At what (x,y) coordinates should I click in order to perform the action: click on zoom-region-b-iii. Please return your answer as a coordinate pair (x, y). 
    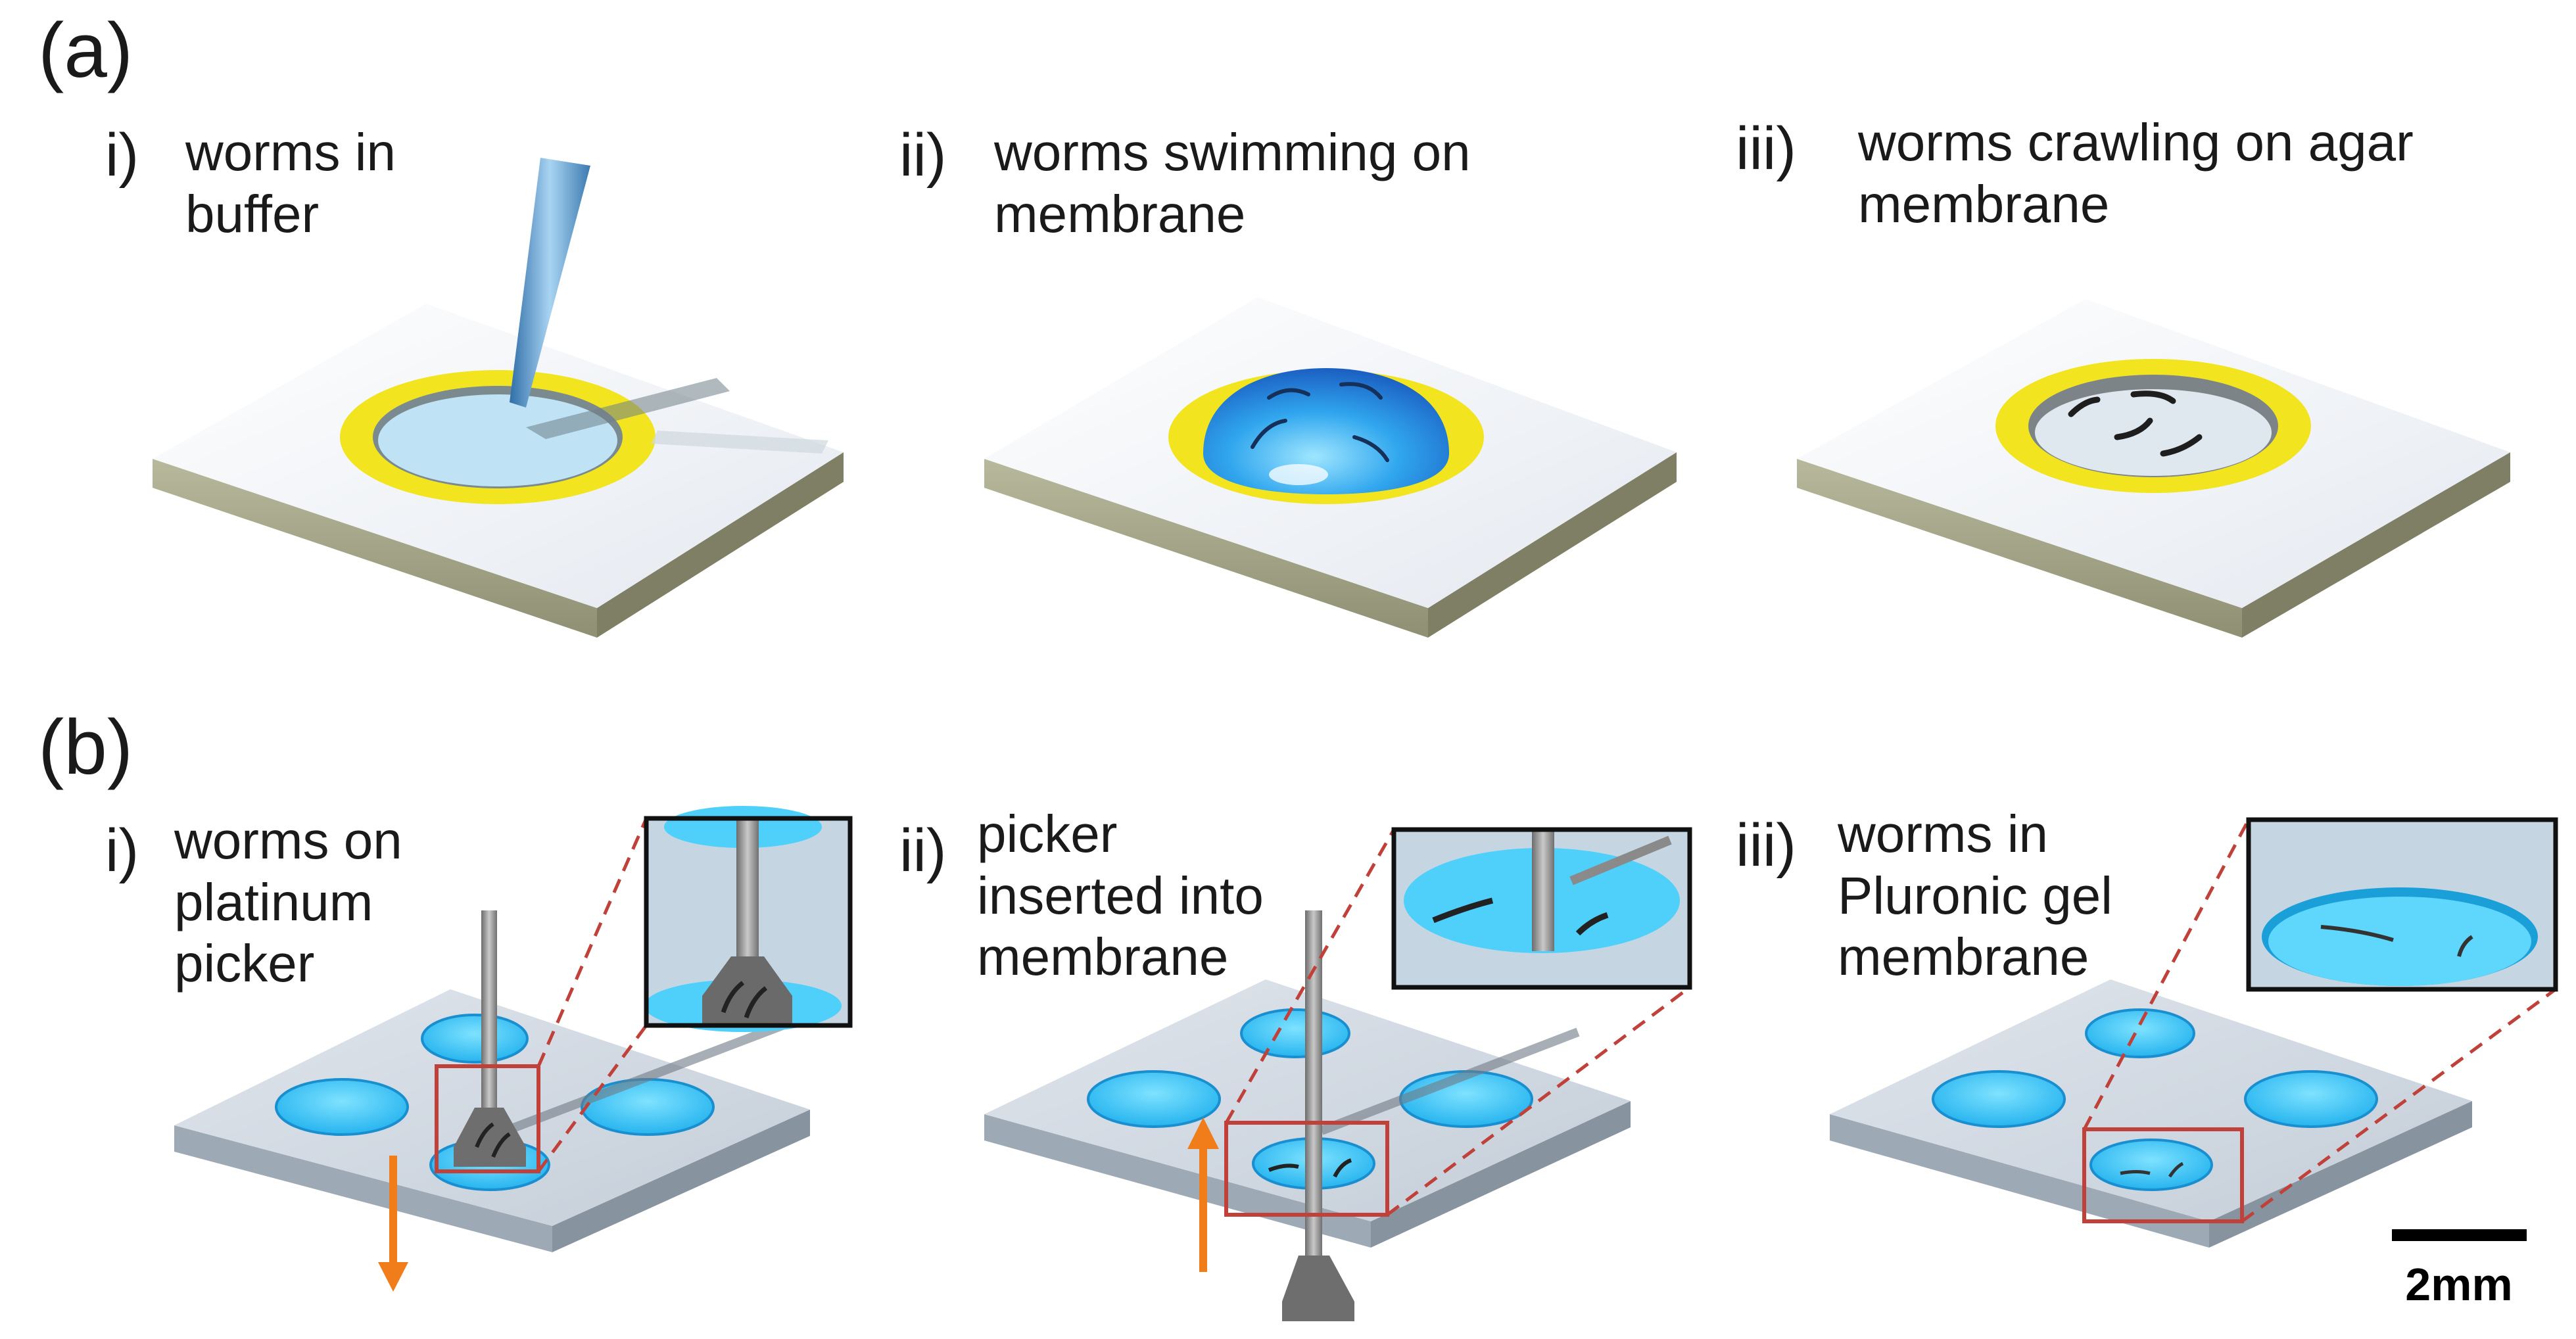
    Looking at the image, I should click on (2163, 1175).